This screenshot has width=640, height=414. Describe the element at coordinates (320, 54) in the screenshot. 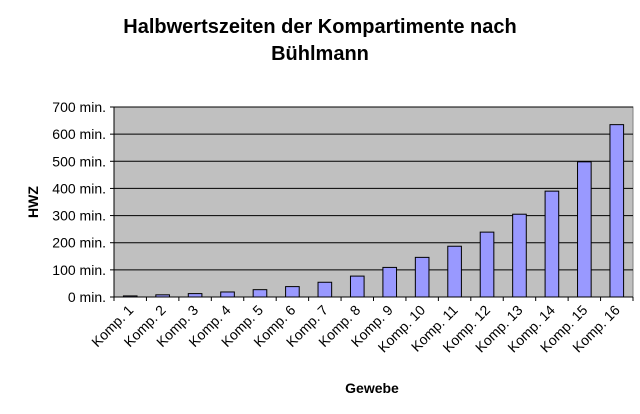

I see `chart-title-line-2: Bühlmann` at that location.